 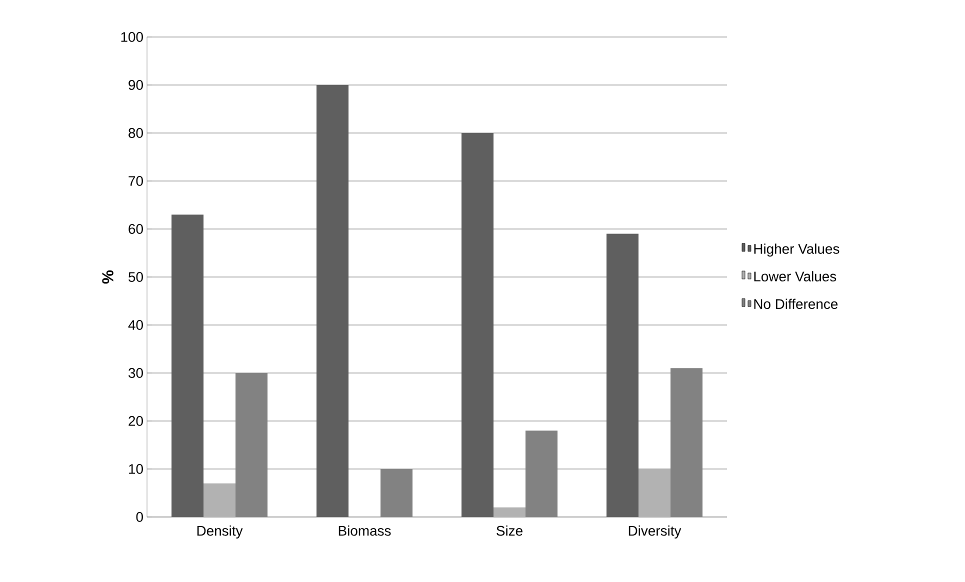 I want to click on y-tick-label: 20, so click(x=135, y=421).